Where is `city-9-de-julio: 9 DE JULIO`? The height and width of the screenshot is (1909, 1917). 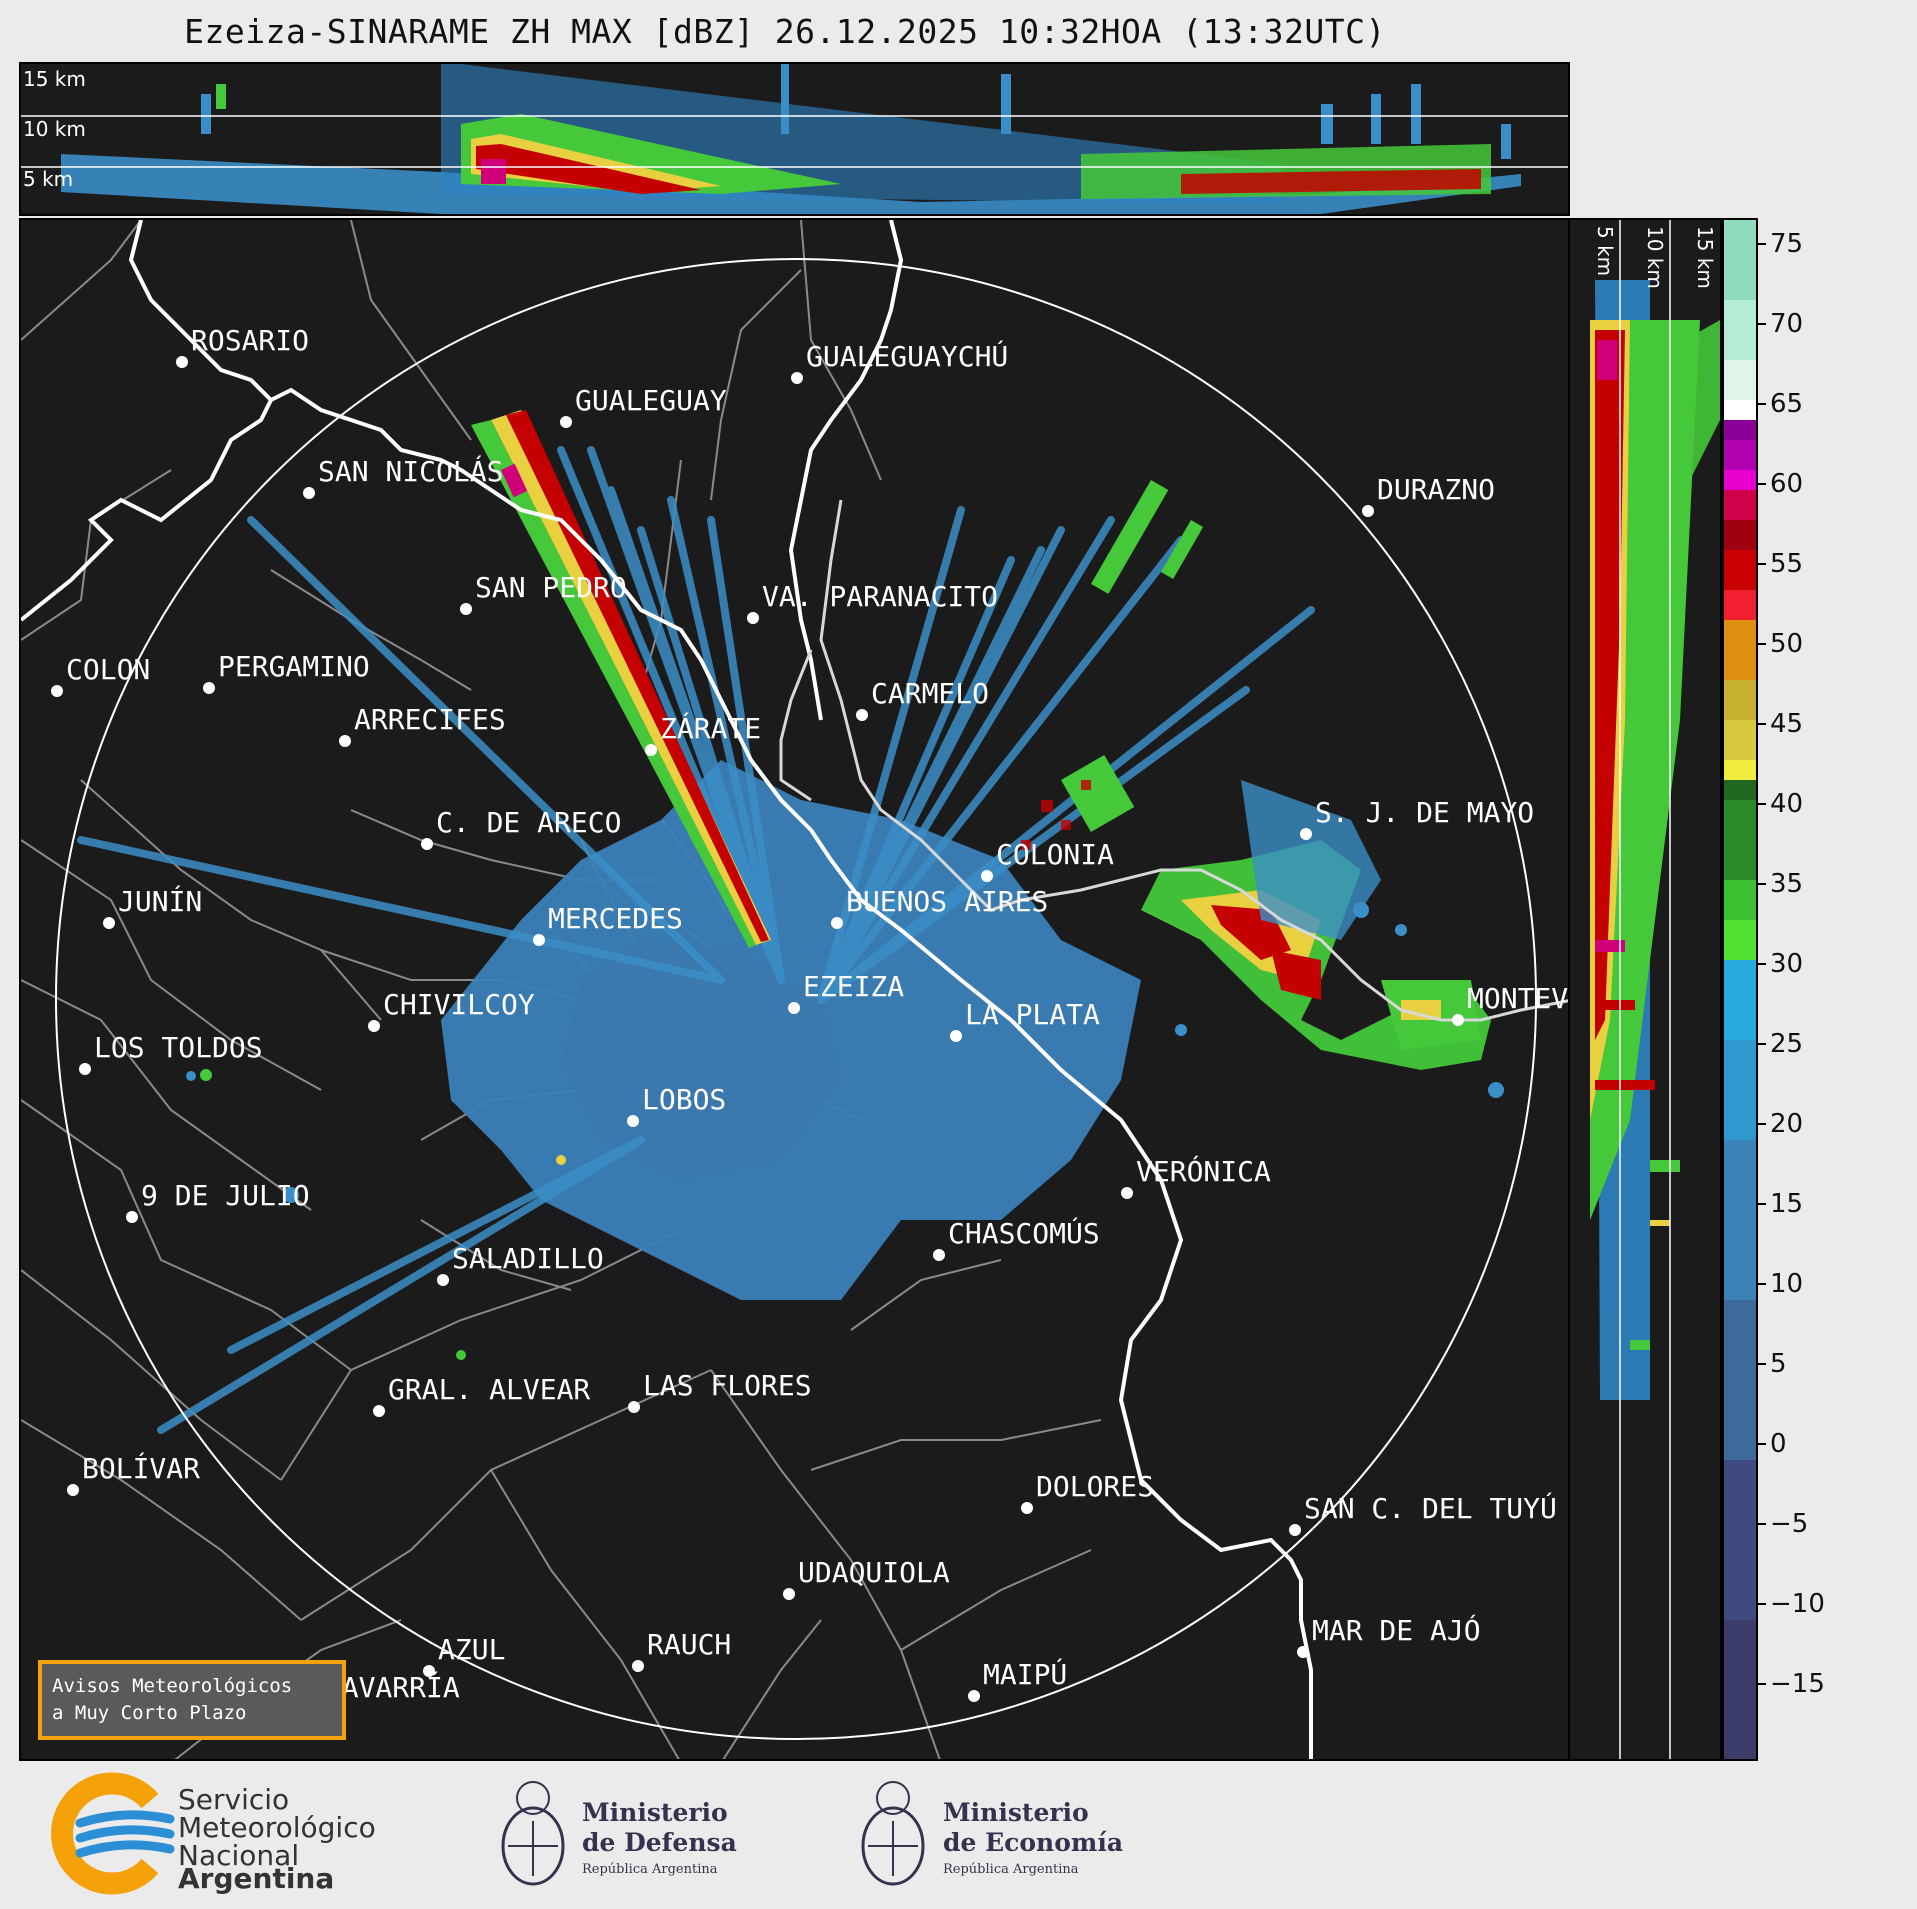 city-9-de-julio: 9 DE JULIO is located at coordinates (218, 1201).